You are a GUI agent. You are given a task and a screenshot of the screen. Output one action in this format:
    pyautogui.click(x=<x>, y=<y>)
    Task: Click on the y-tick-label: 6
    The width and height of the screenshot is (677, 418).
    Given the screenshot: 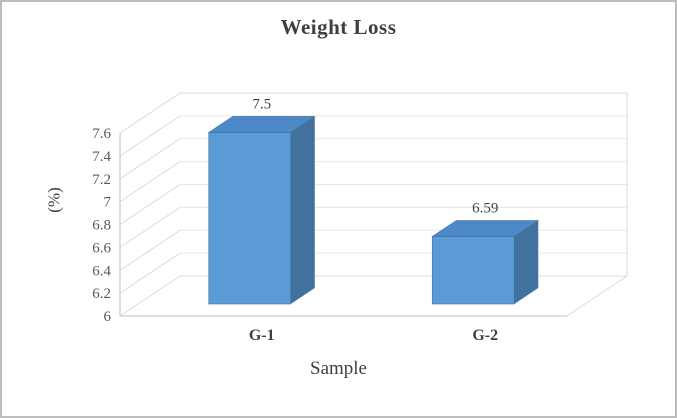 What is the action you would take?
    pyautogui.click(x=108, y=317)
    